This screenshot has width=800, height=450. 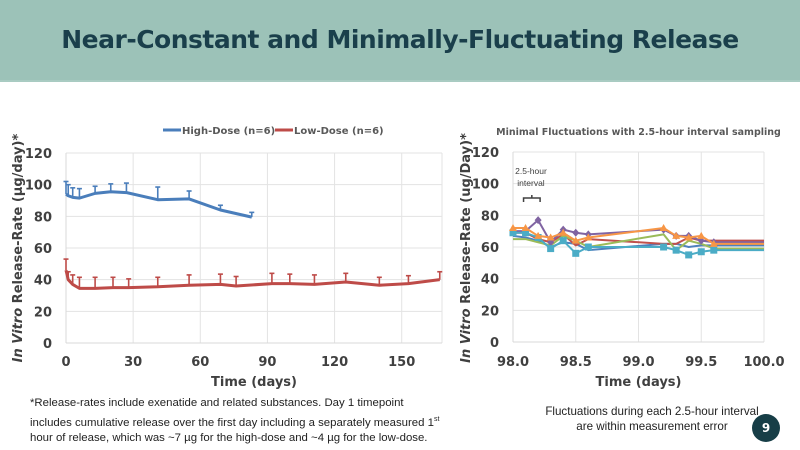 What do you see at coordinates (485, 153) in the screenshot?
I see `right-y-tick-label: 120` at bounding box center [485, 153].